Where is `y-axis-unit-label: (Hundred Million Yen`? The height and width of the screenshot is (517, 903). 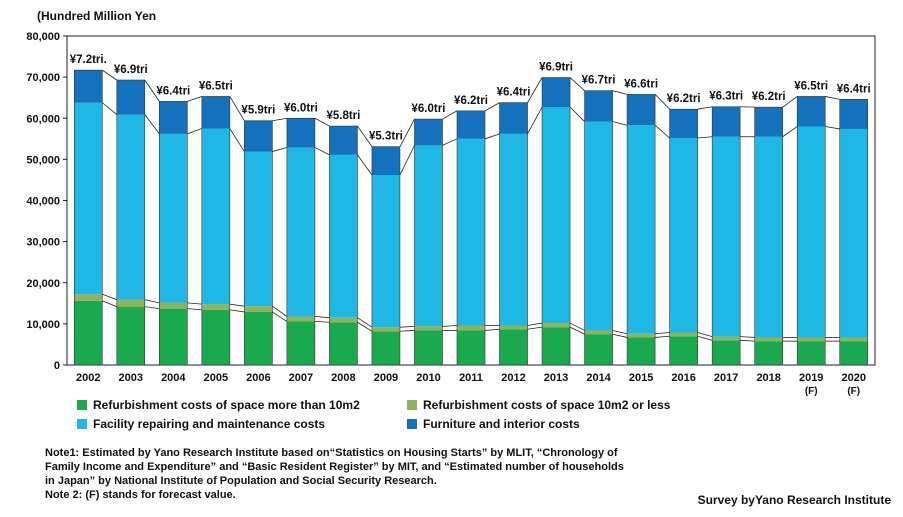 y-axis-unit-label: (Hundred Million Yen is located at coordinates (97, 16).